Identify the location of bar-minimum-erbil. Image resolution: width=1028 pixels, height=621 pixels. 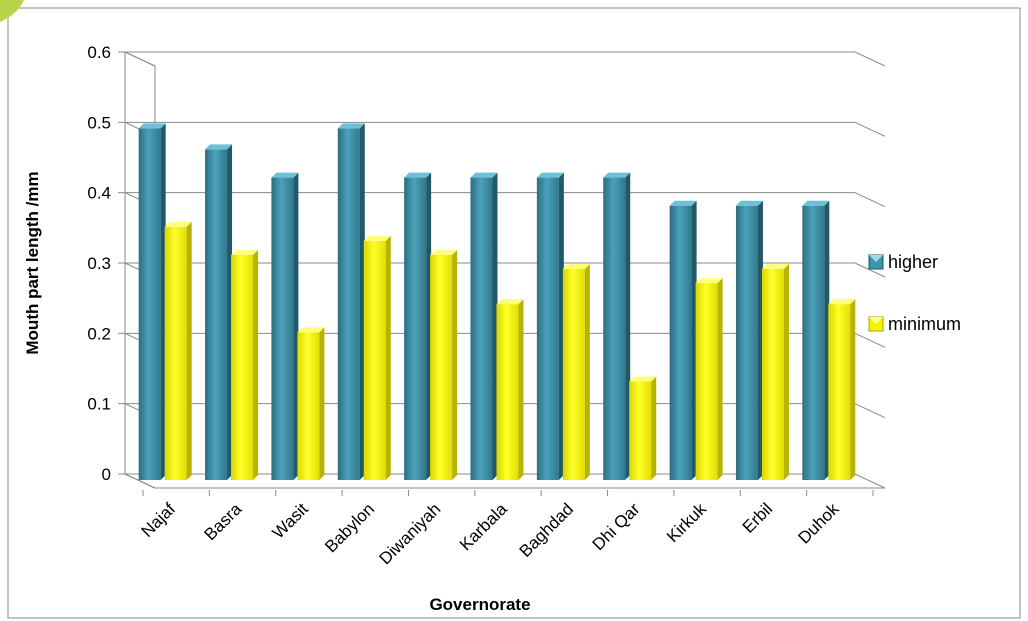
(775, 372).